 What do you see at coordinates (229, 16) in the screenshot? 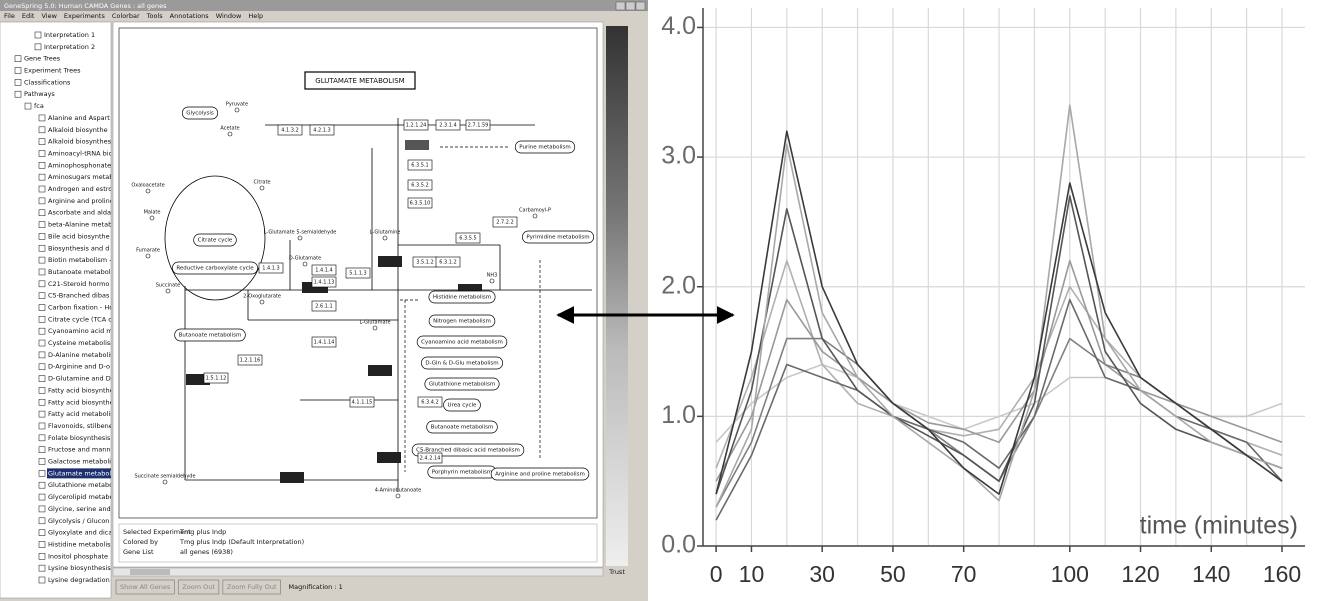
I see `menu-item: Window` at bounding box center [229, 16].